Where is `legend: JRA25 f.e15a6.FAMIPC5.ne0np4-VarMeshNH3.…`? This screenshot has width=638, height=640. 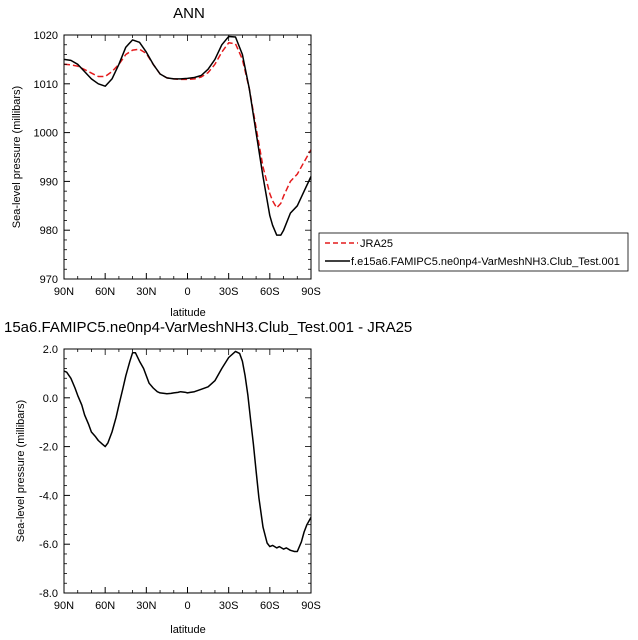
legend: JRA25 f.e15a6.FAMIPC5.ne0np4-VarMeshNH3.… is located at coordinates (473, 252).